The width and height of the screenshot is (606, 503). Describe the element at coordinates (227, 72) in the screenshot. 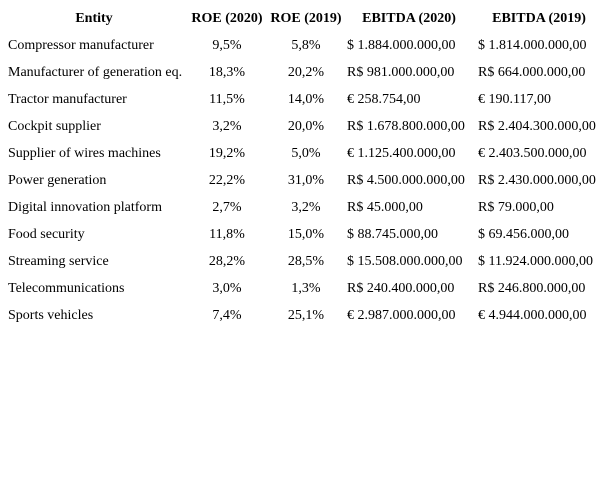

I see `cell-roe-2020: 18,3%` at that location.